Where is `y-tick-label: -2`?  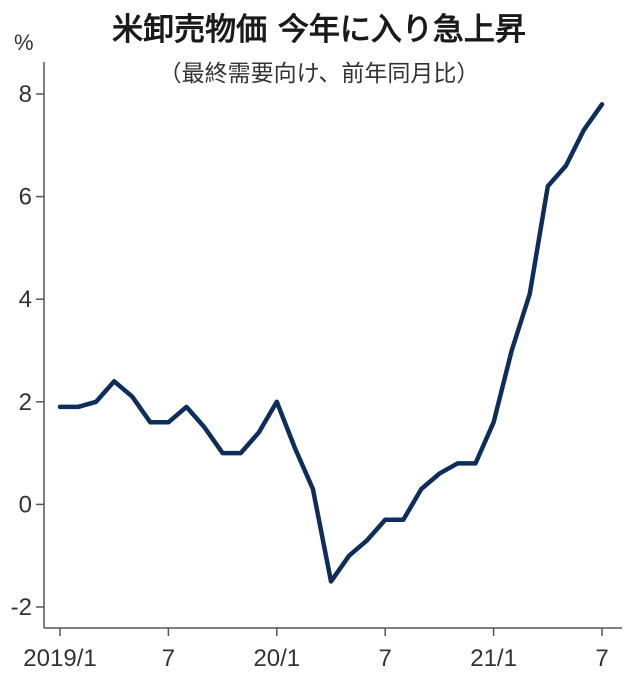 y-tick-label: -2 is located at coordinates (21, 607).